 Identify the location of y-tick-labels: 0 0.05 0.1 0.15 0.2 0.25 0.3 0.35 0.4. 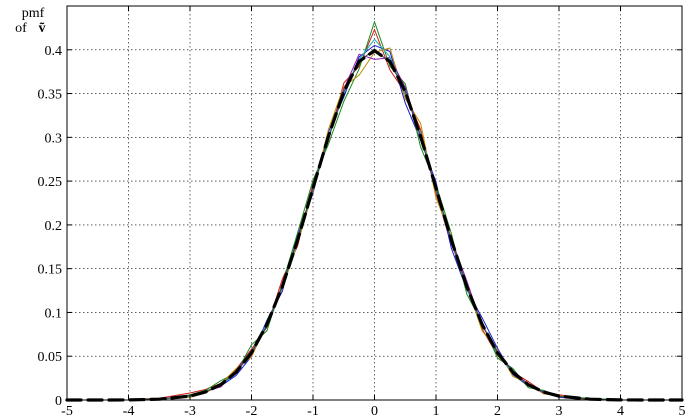
(50, 226).